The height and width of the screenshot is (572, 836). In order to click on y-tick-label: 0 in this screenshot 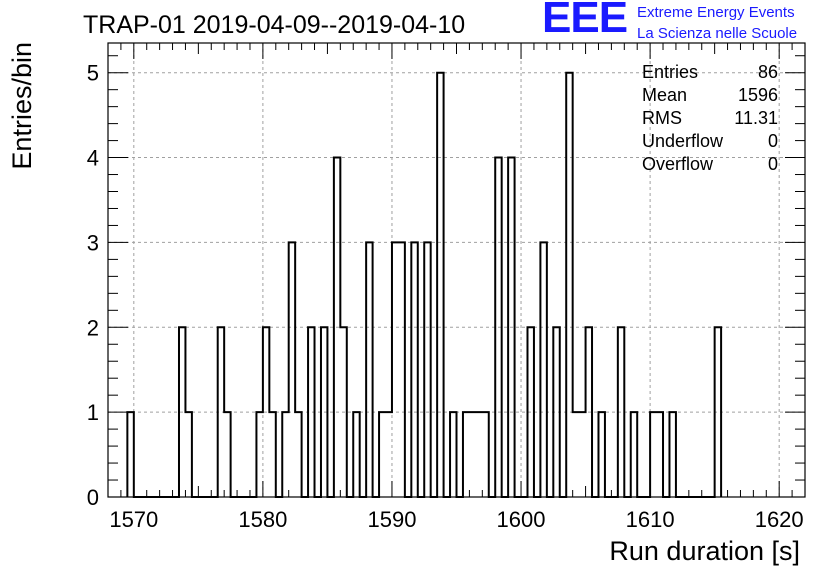, I will do `click(93, 497)`.